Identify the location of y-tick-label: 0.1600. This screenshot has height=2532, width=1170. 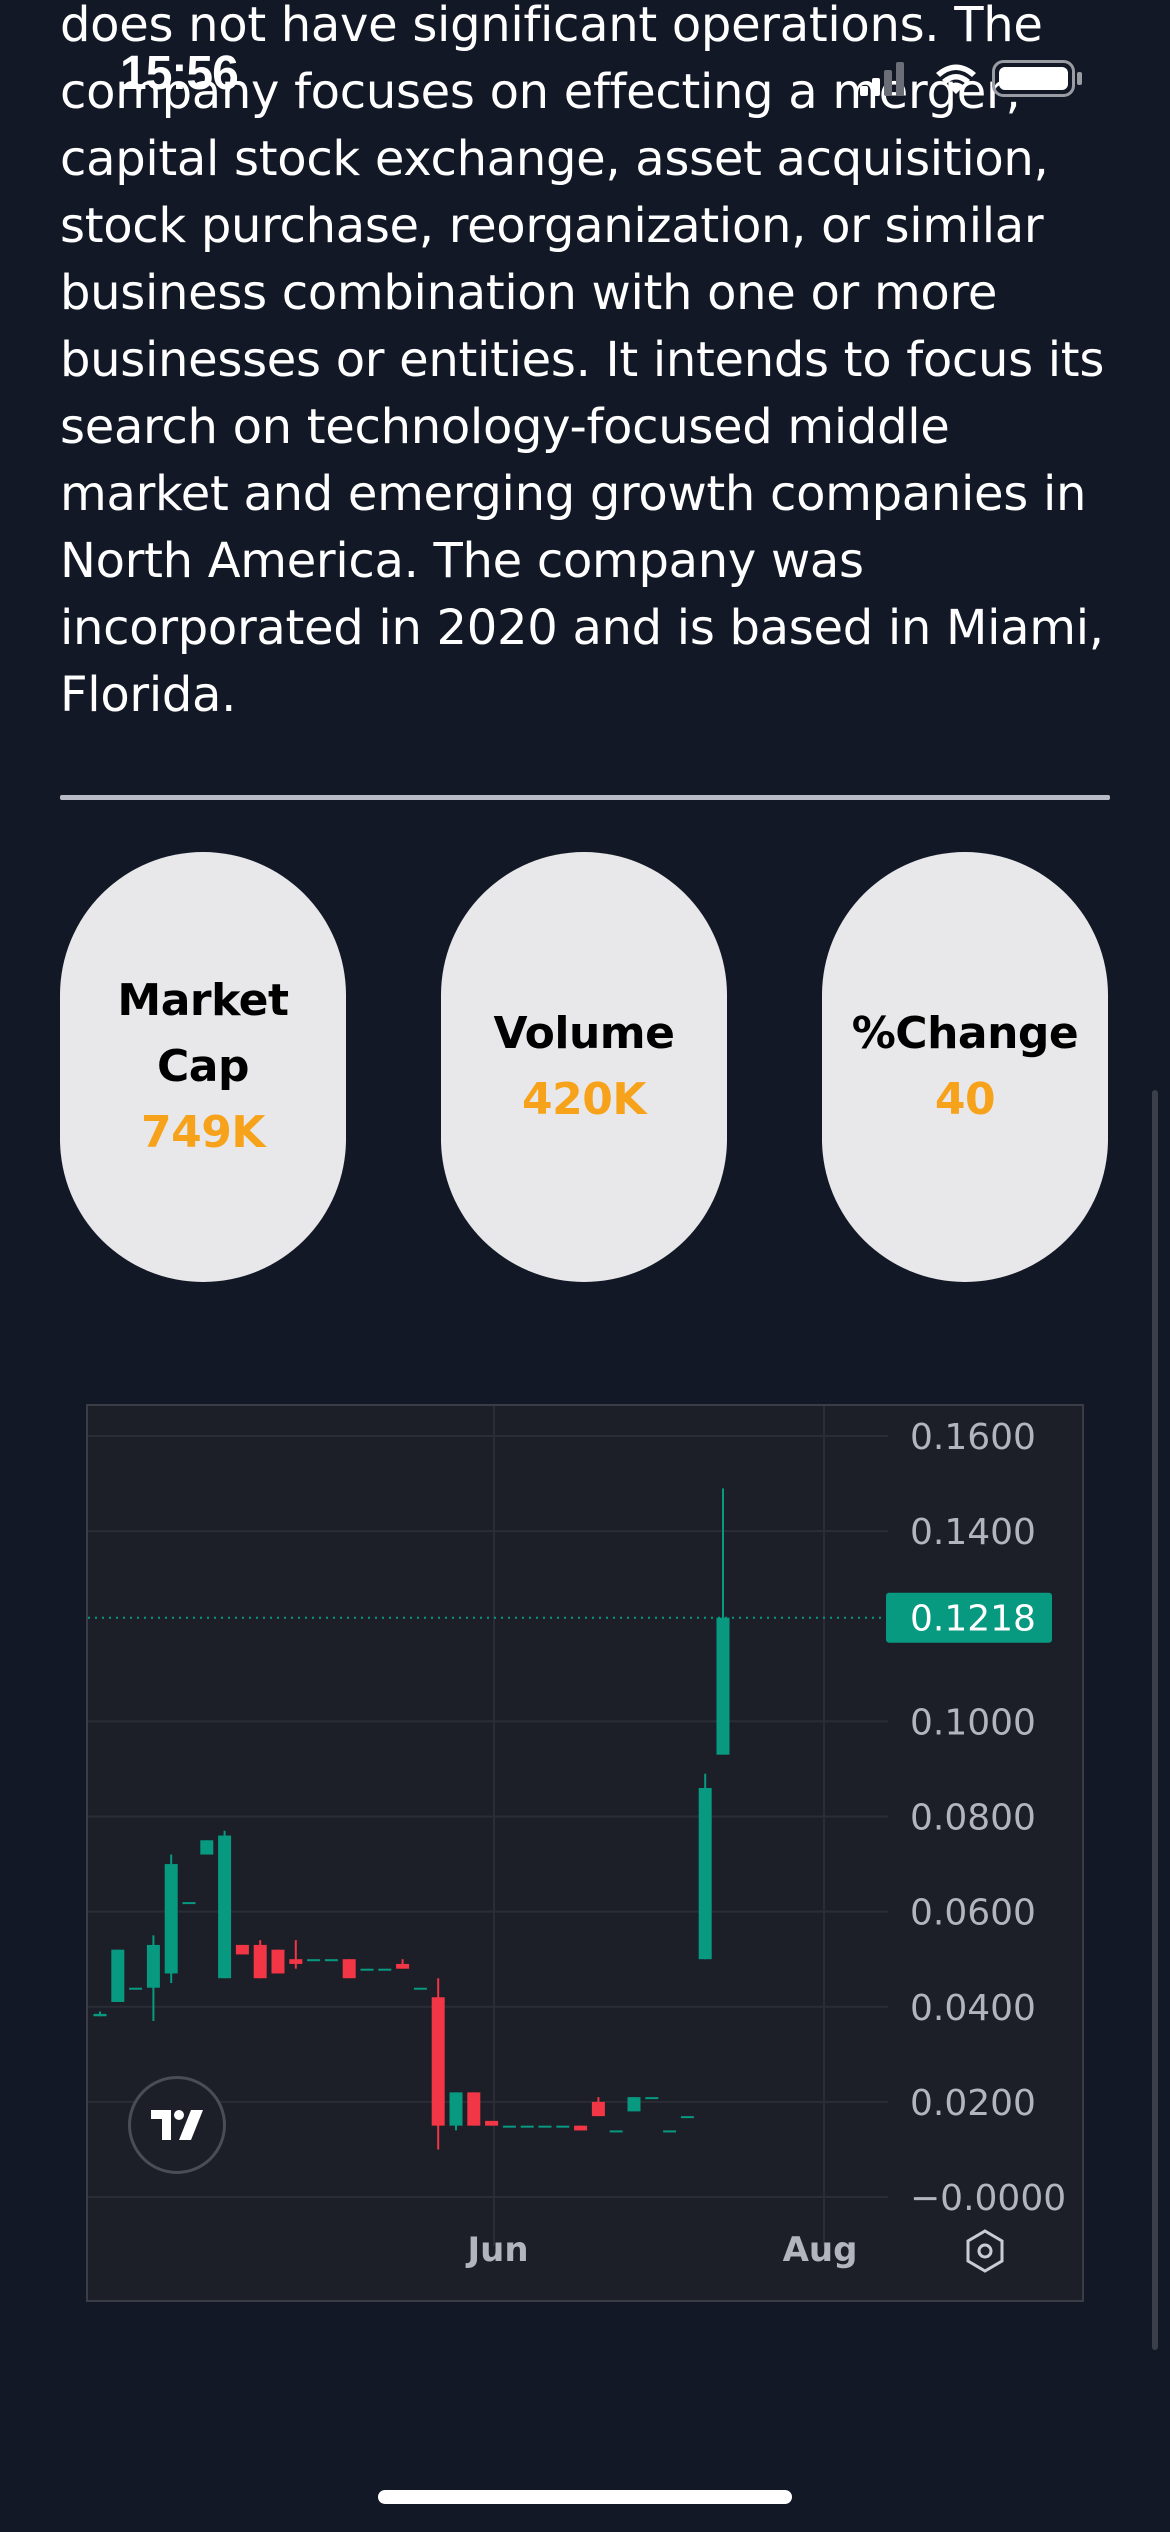
(973, 1437).